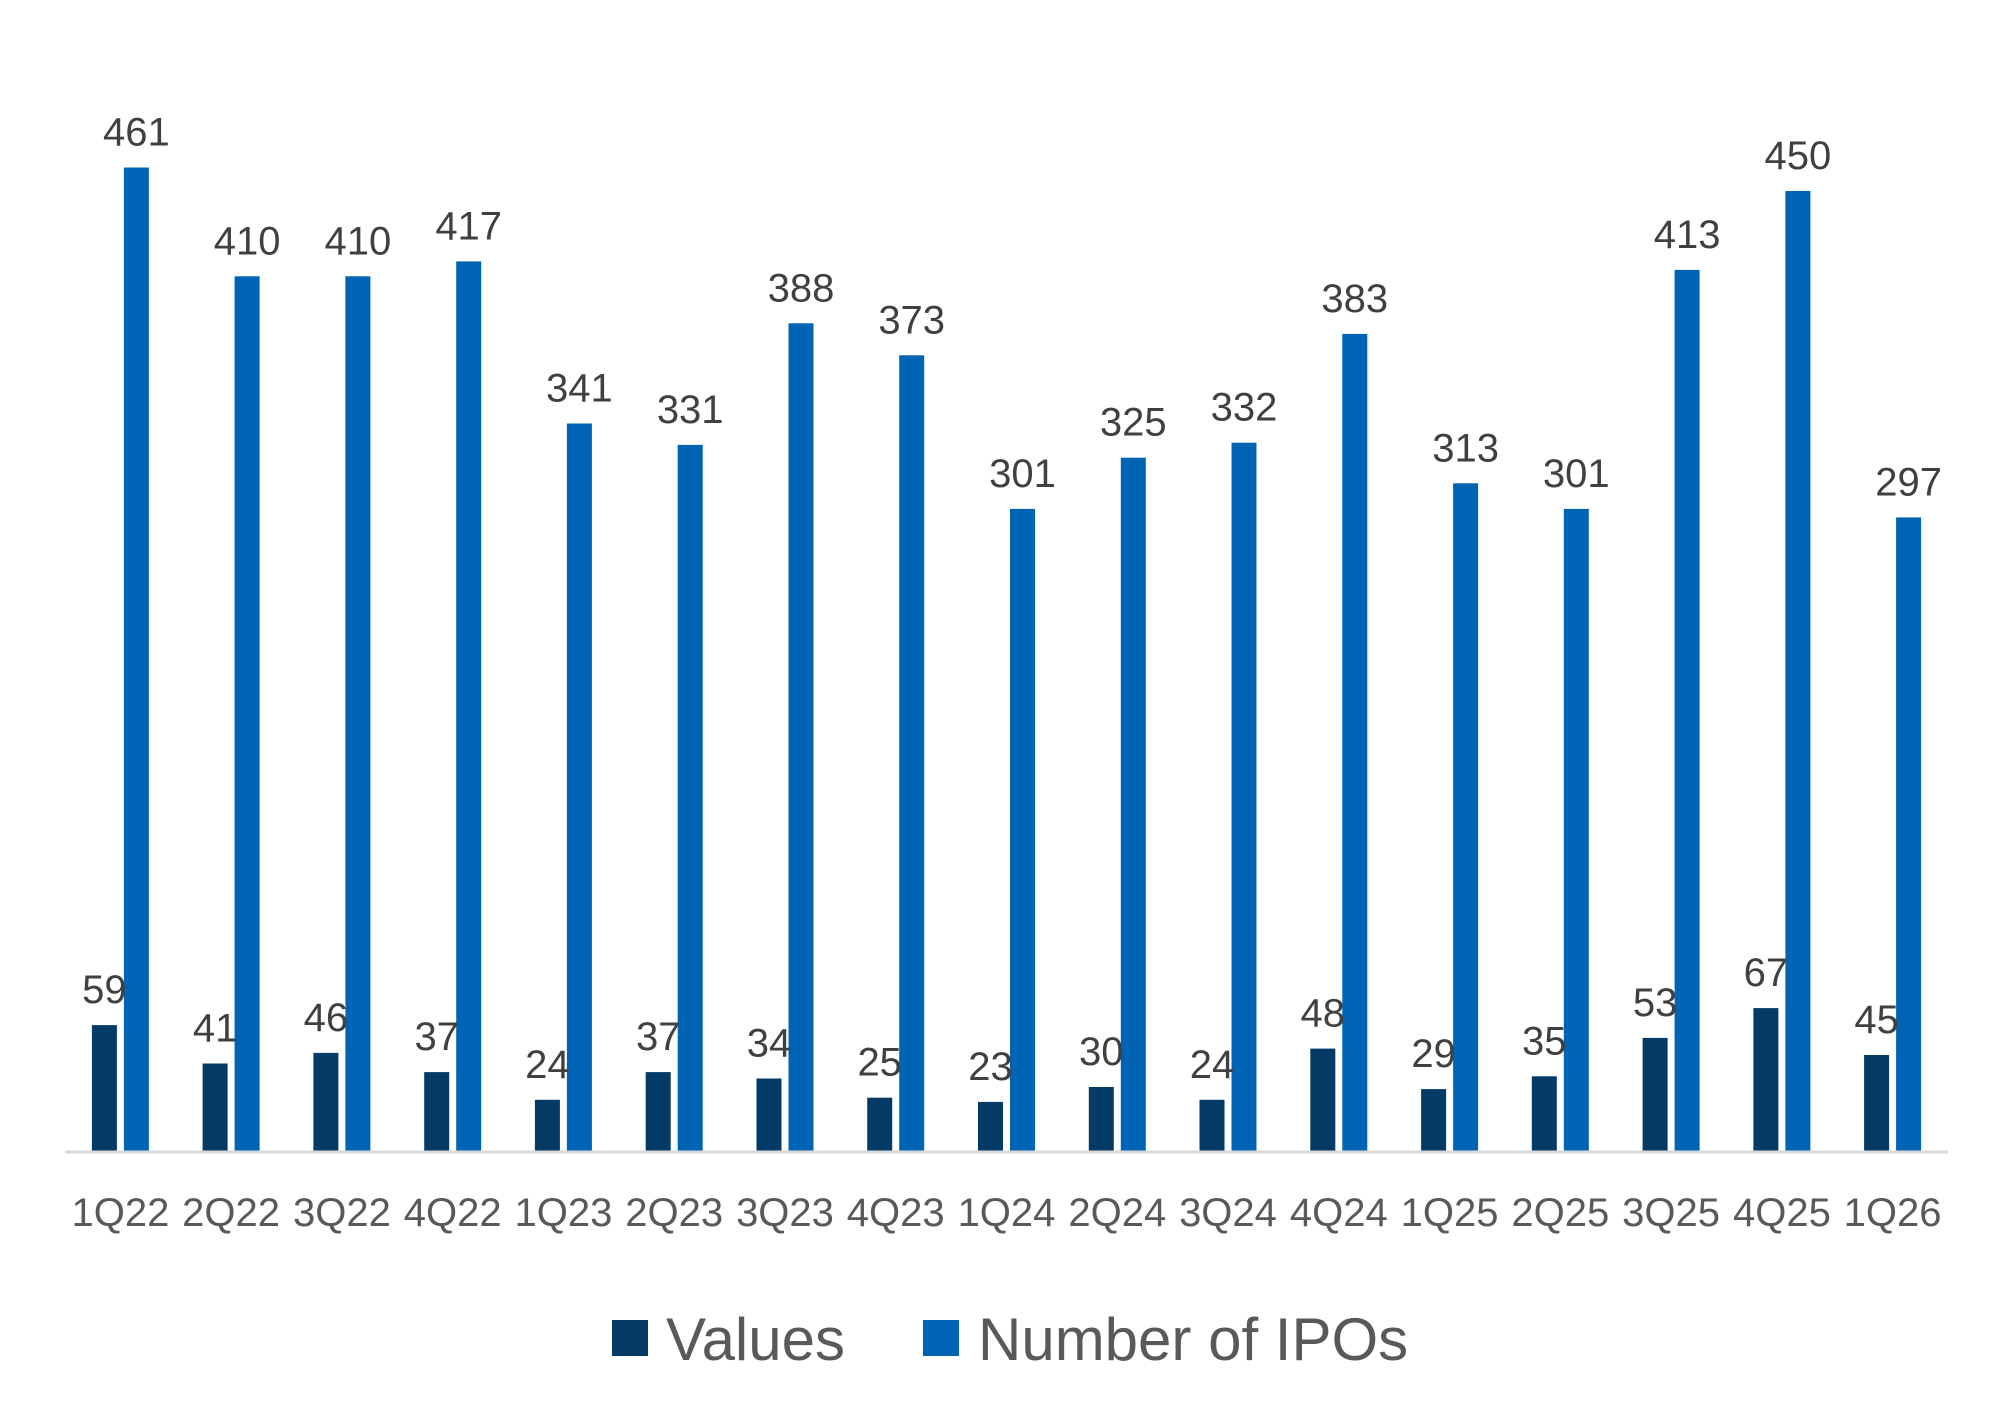 The width and height of the screenshot is (2000, 1420). What do you see at coordinates (1893, 1213) in the screenshot?
I see `x-tick-label-1q26: 1Q26` at bounding box center [1893, 1213].